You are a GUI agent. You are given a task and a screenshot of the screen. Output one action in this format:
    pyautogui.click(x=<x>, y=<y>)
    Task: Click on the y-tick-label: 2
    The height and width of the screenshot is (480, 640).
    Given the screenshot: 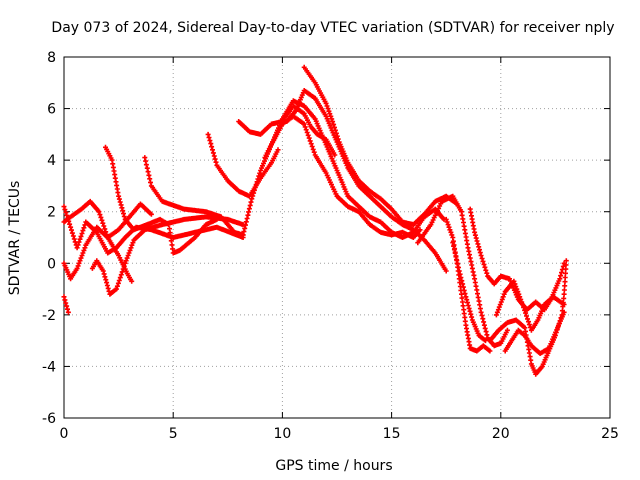 What is the action you would take?
    pyautogui.click(x=51, y=213)
    